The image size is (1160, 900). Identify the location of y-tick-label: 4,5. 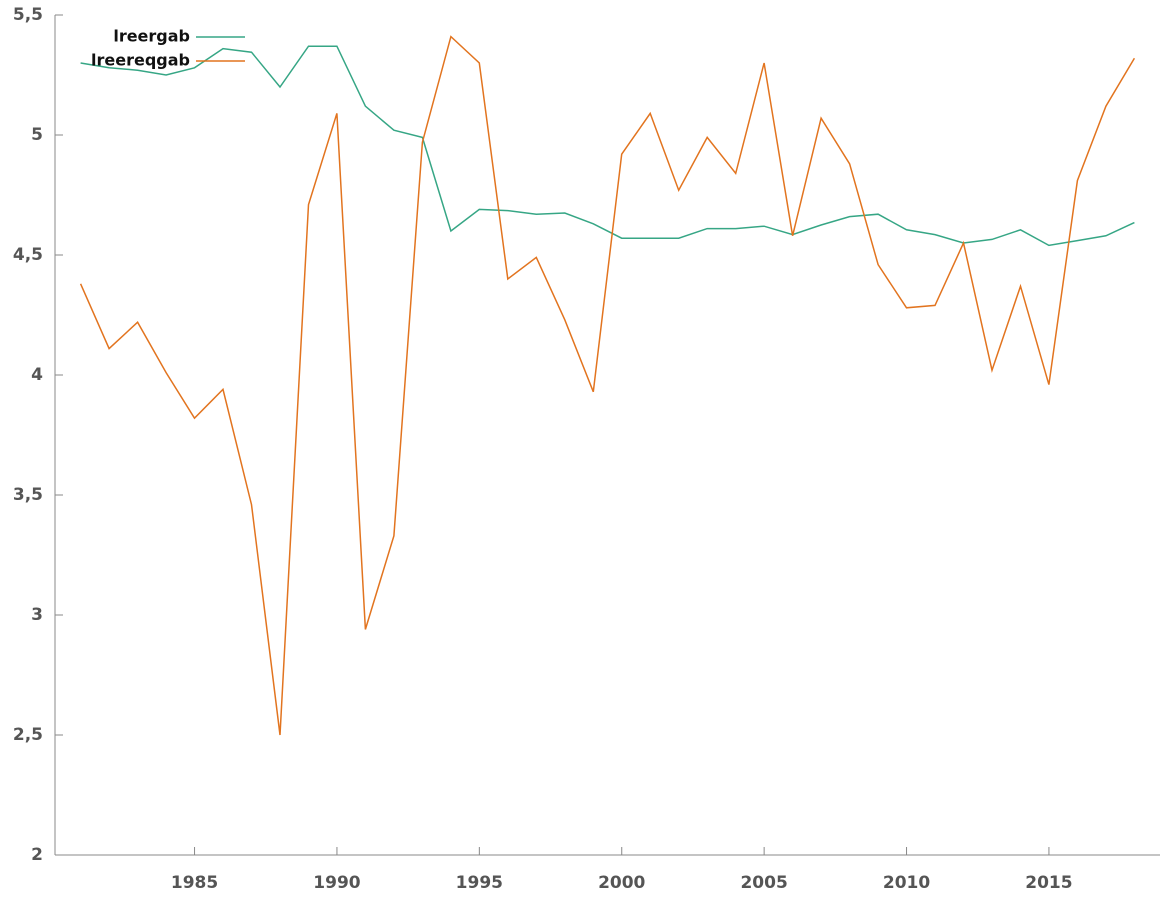
(28, 255).